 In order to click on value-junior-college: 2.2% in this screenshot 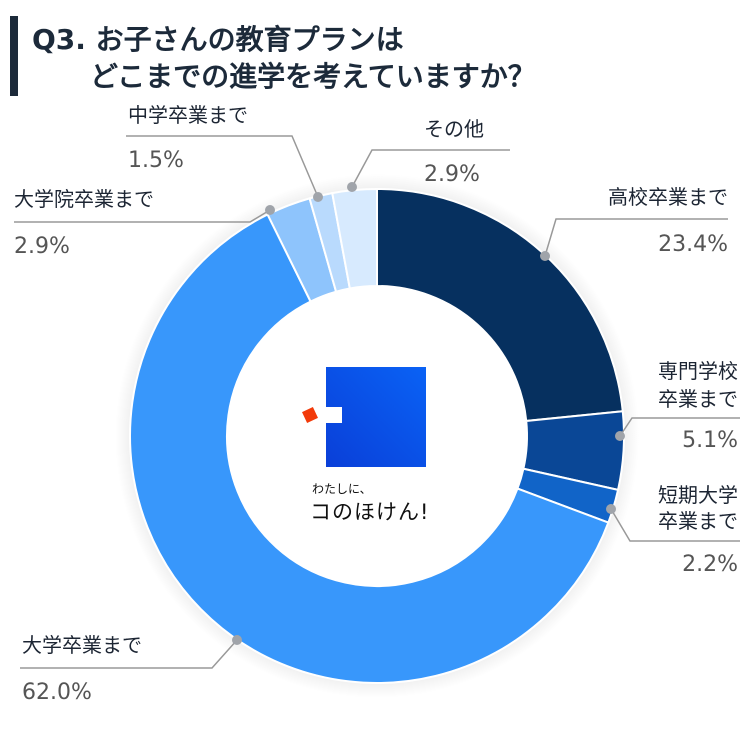, I will do `click(710, 564)`.